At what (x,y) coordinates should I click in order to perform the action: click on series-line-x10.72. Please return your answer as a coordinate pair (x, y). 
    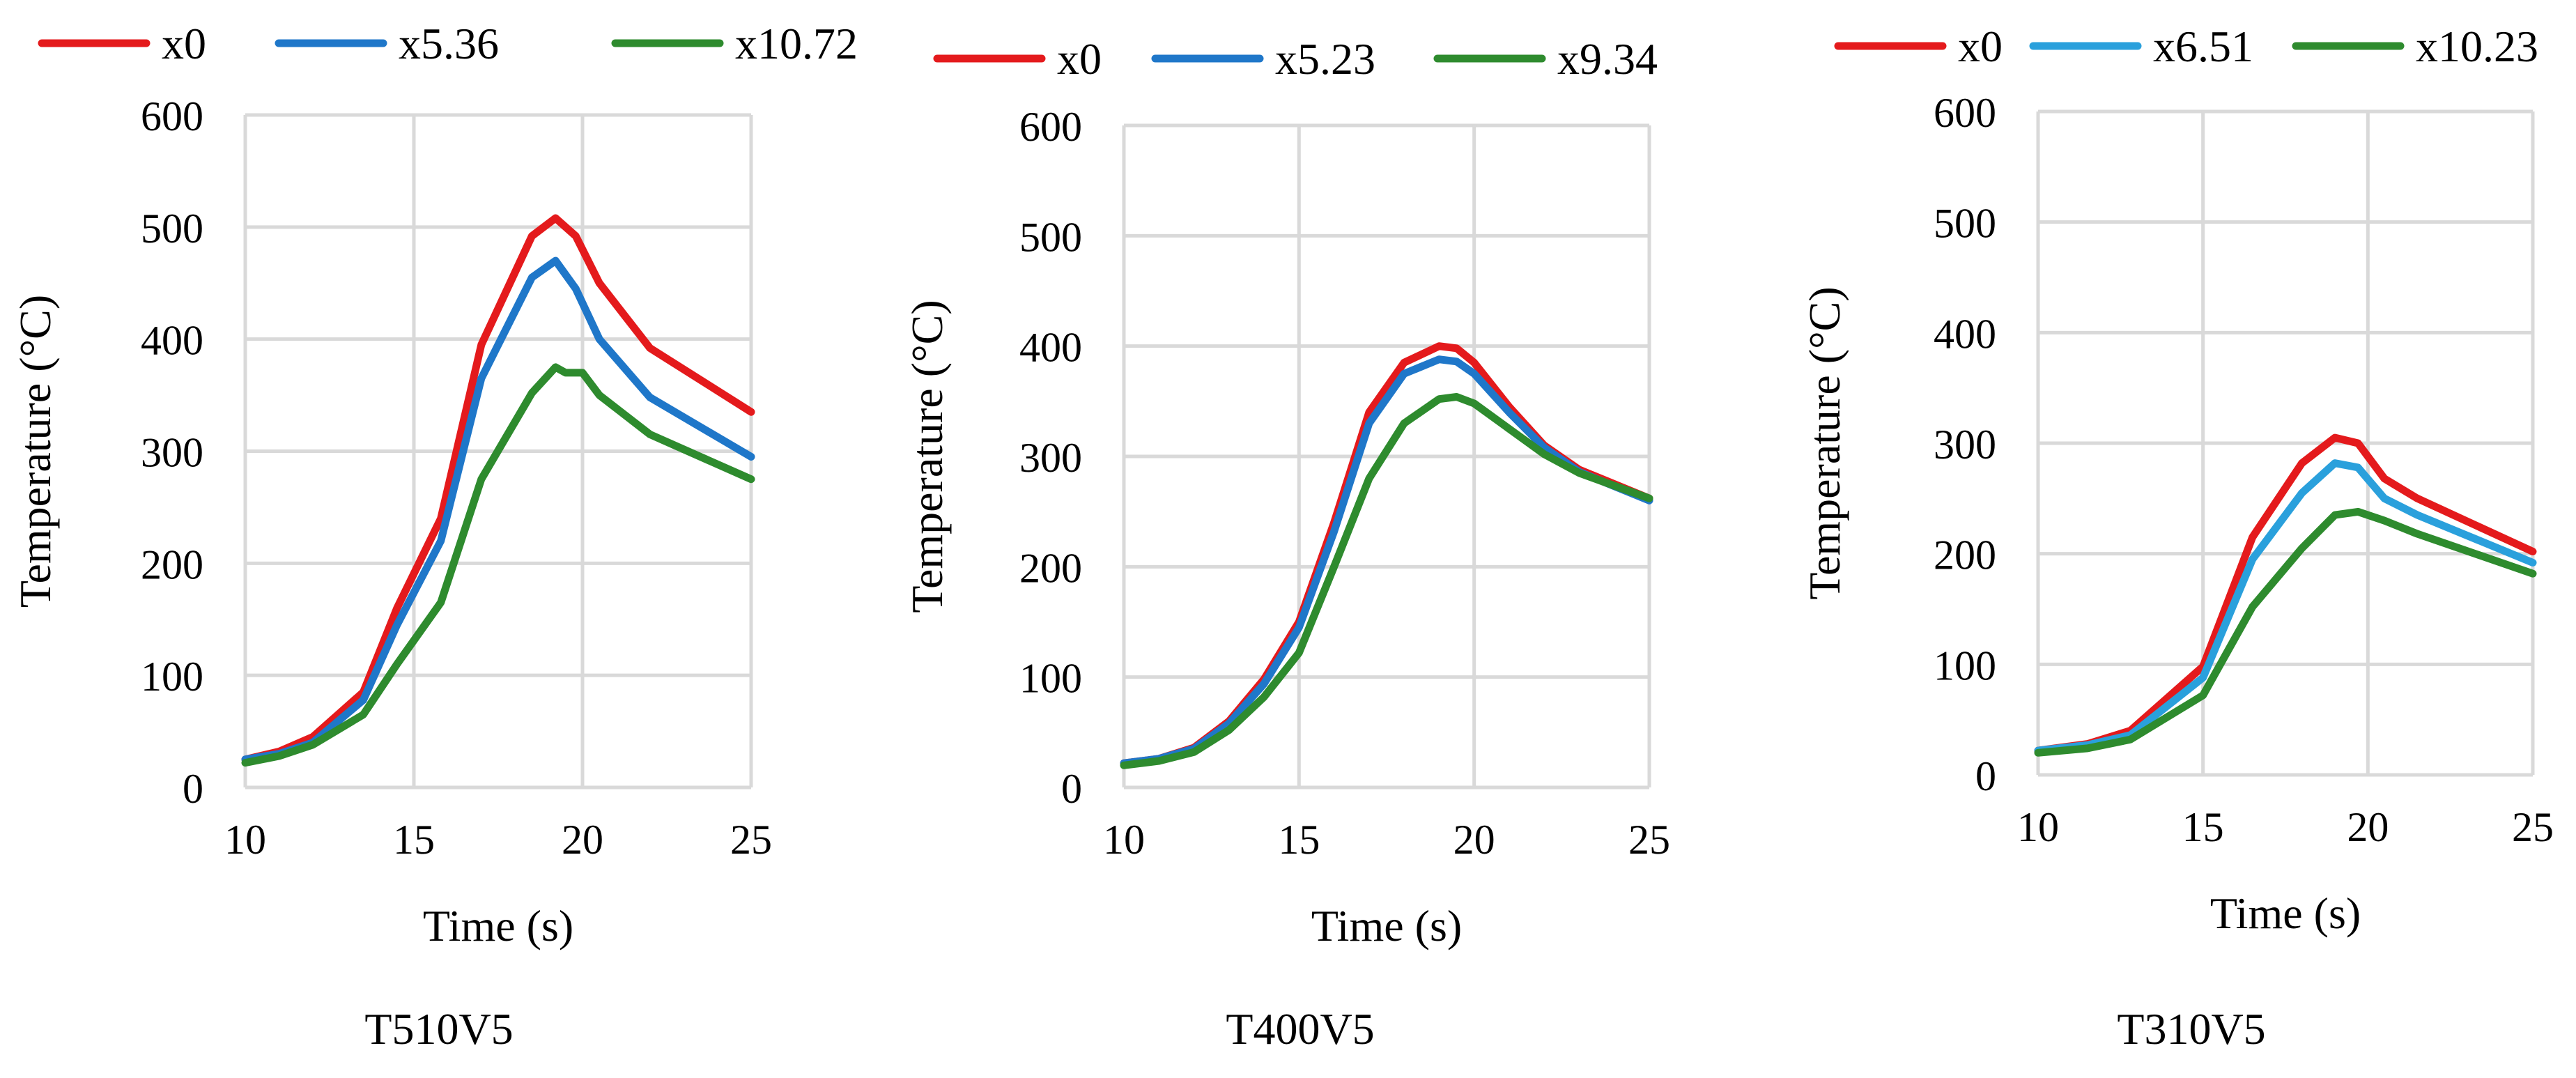
    Looking at the image, I should click on (498, 565).